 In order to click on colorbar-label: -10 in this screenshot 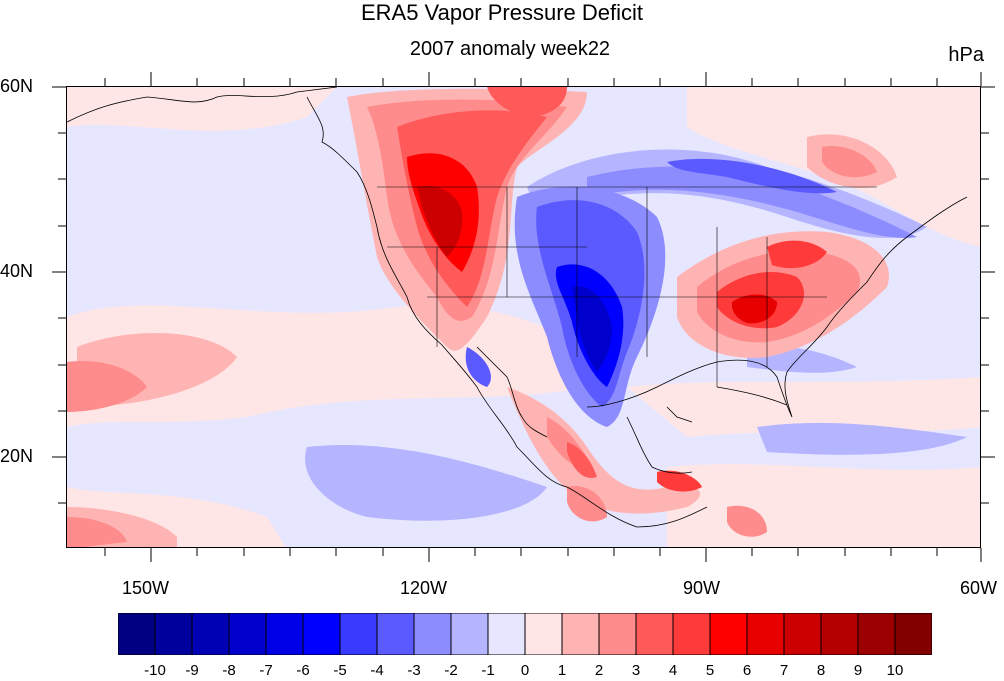, I will do `click(155, 670)`.